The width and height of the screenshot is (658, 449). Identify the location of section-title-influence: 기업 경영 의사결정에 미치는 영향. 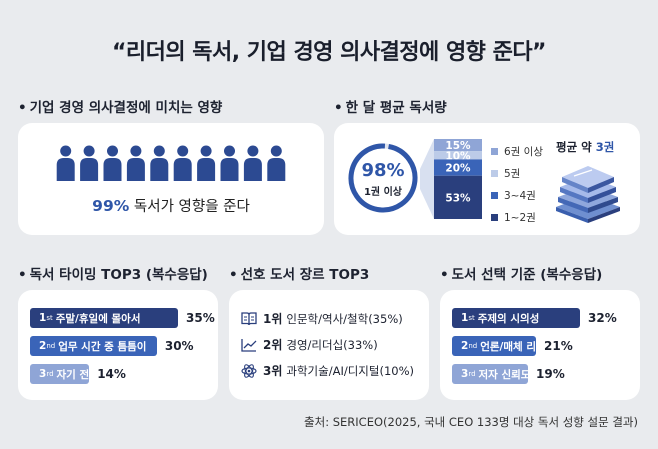
(120, 106).